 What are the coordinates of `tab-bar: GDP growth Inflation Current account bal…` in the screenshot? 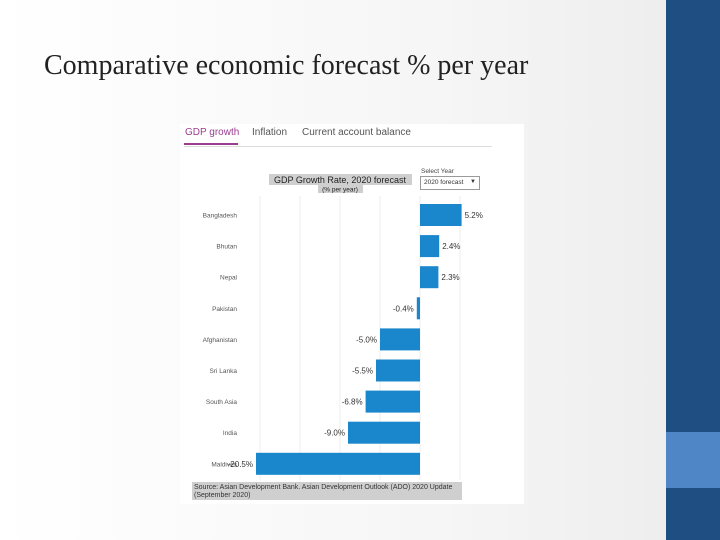 It's located at (338, 135).